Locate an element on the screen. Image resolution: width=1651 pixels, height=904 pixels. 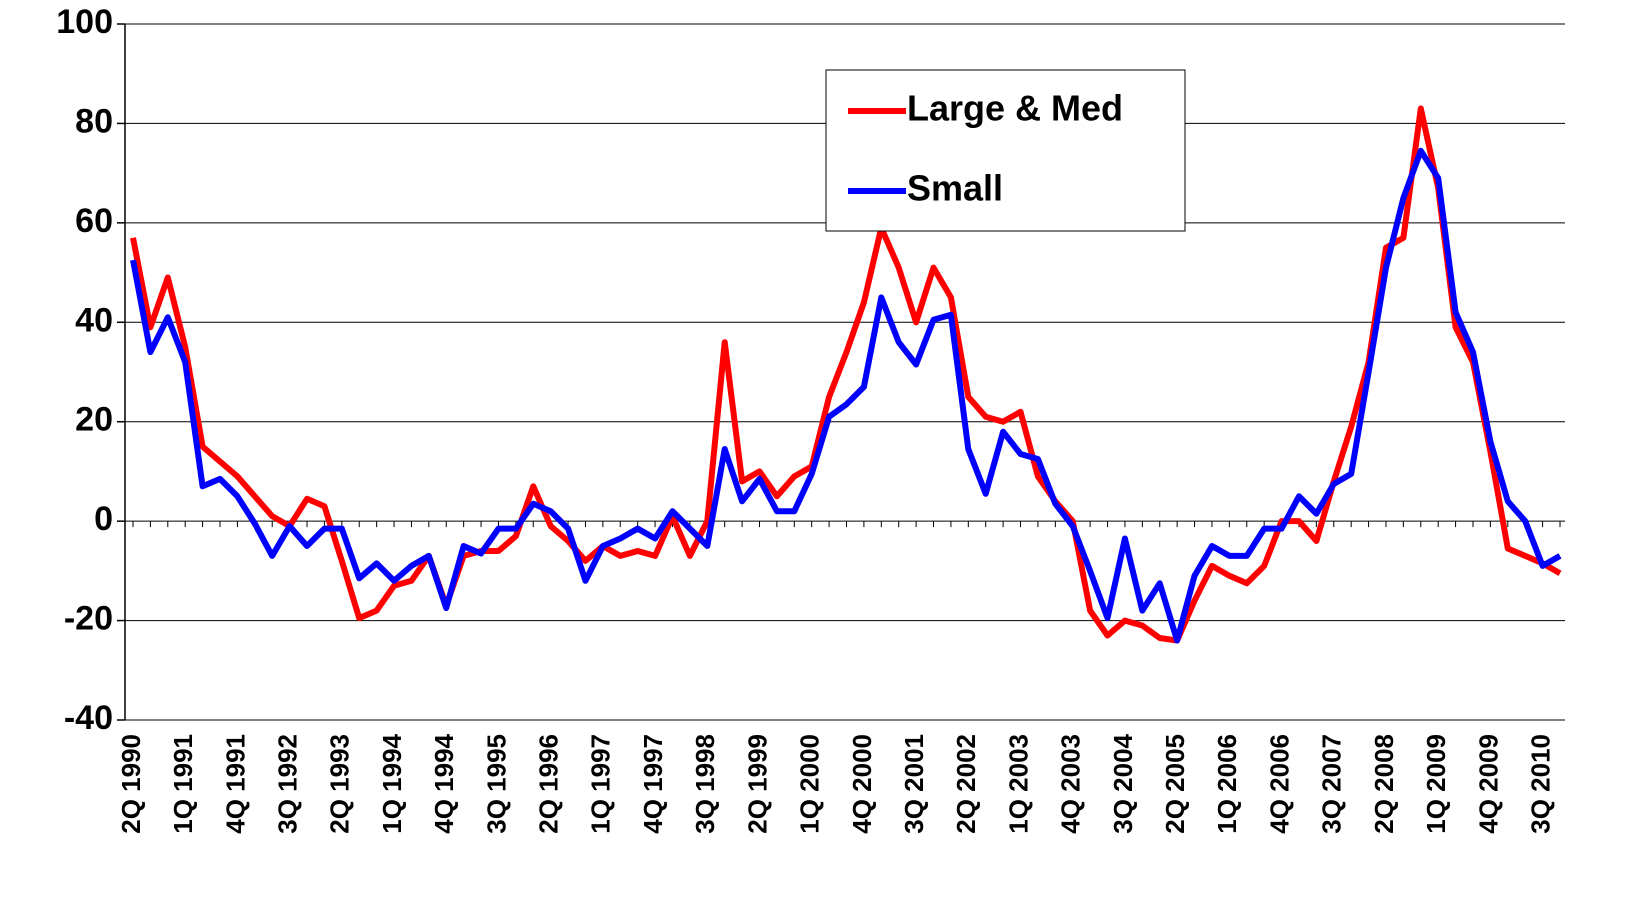
legend-label: Small is located at coordinates (955, 188).